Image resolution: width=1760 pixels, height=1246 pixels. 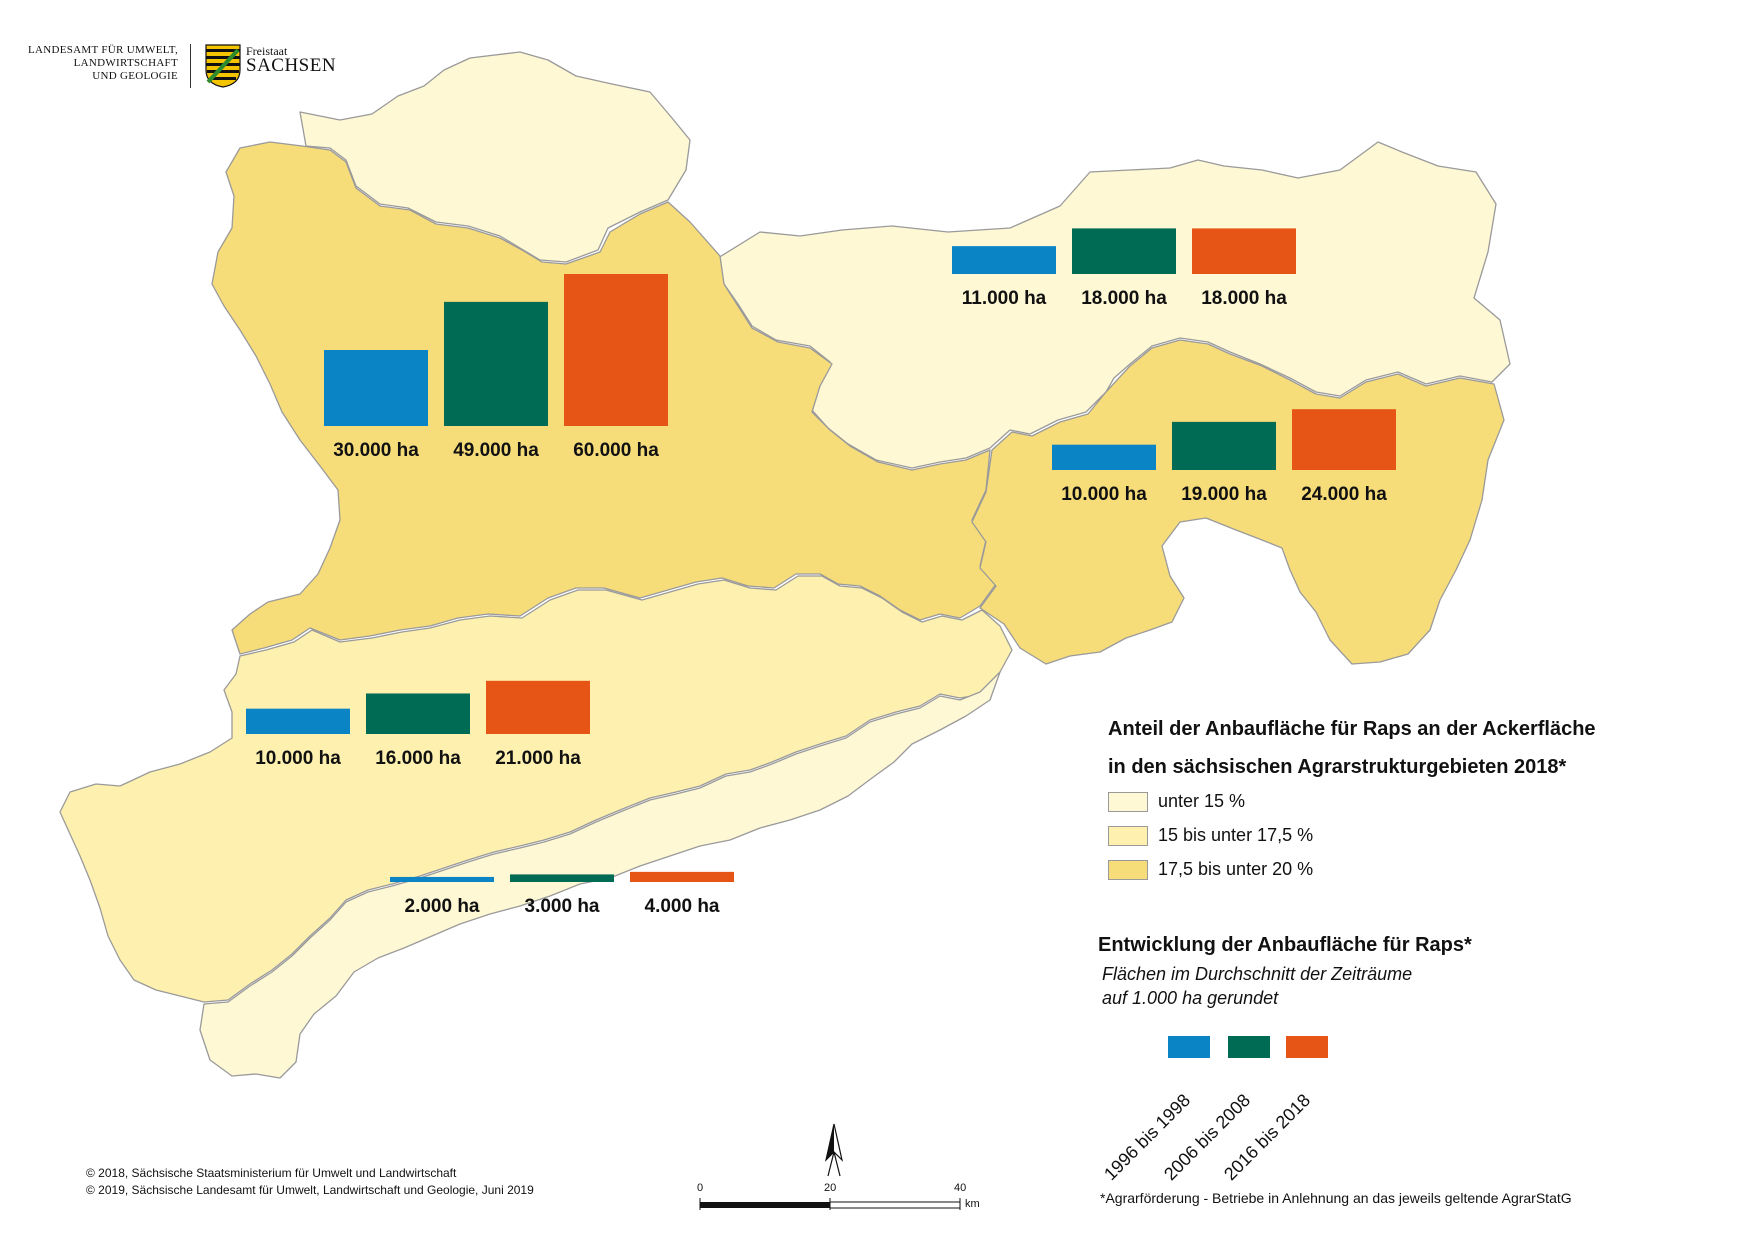 I want to click on bar-label-süd-2: 3.000 ha, so click(x=562, y=906).